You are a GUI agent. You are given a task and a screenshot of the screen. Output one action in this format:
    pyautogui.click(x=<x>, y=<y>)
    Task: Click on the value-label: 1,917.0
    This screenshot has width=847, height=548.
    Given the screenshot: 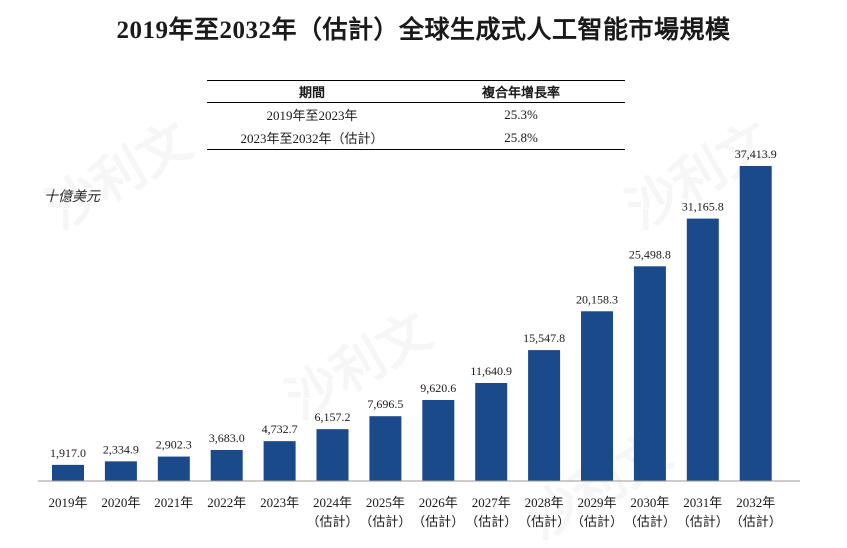 What is the action you would take?
    pyautogui.click(x=68, y=453)
    